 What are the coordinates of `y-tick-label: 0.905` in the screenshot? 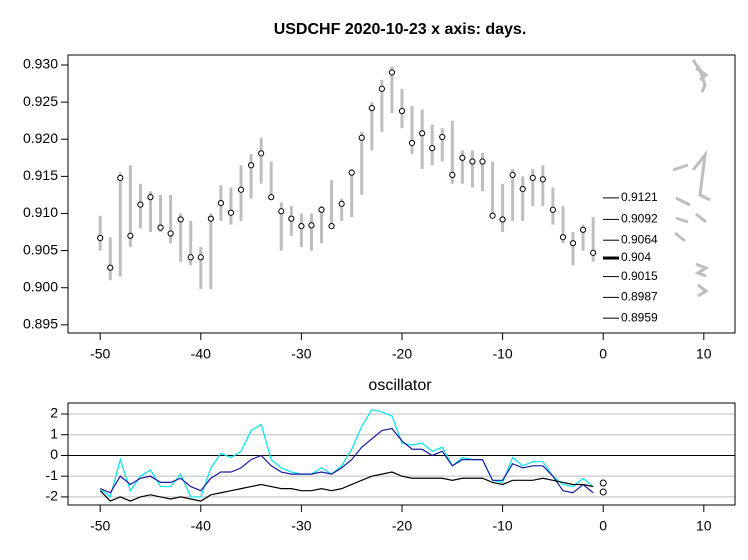 It's located at (40, 249).